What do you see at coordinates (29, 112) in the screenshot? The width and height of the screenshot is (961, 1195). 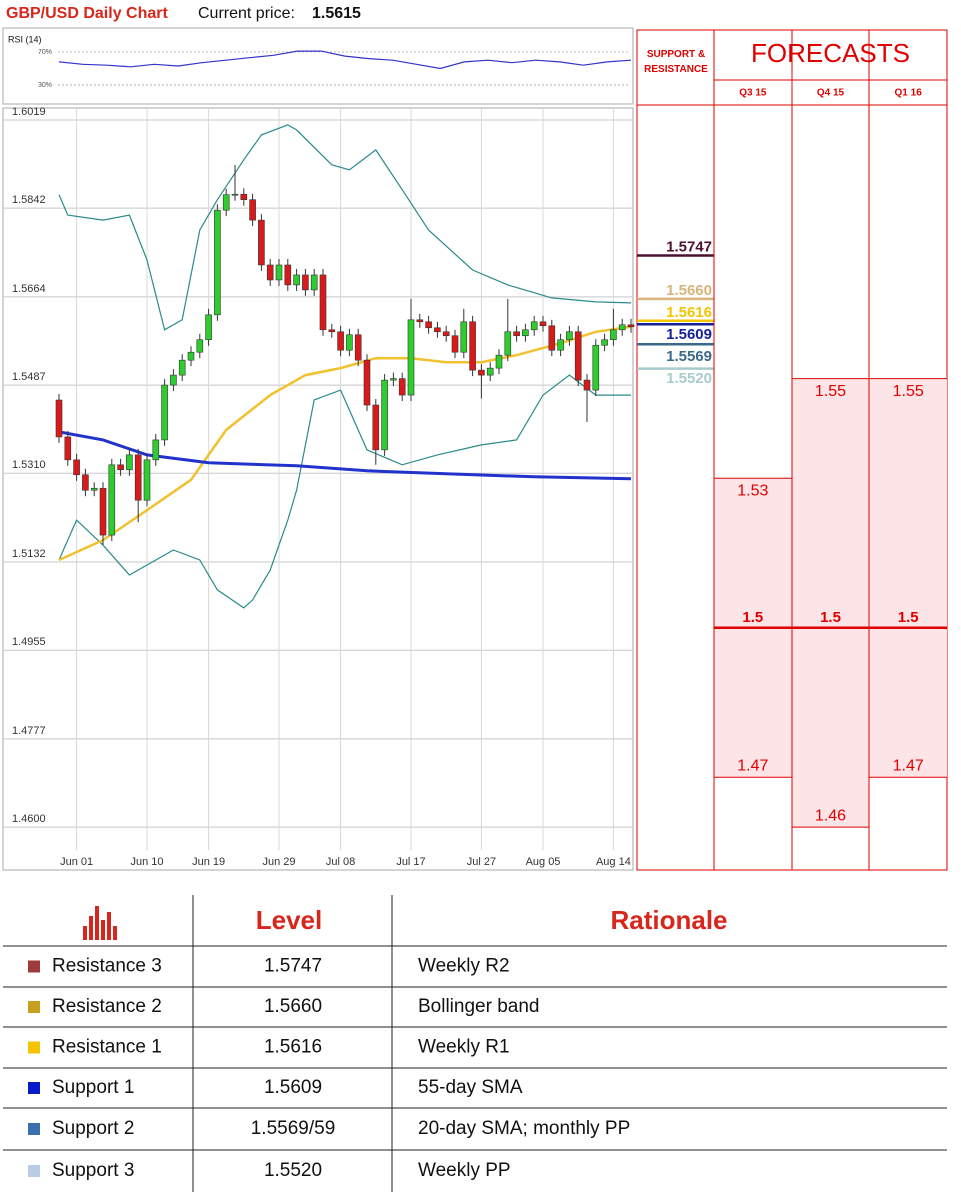 I see `y-tick-label: 1.6019` at bounding box center [29, 112].